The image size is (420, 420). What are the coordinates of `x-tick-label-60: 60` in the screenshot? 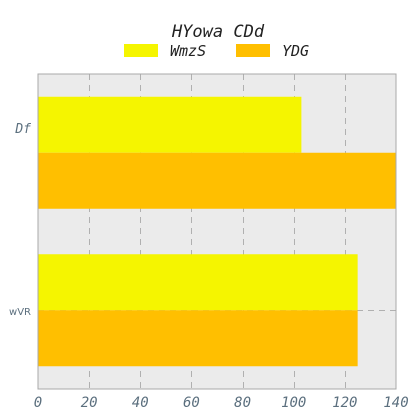 It's located at (191, 403).